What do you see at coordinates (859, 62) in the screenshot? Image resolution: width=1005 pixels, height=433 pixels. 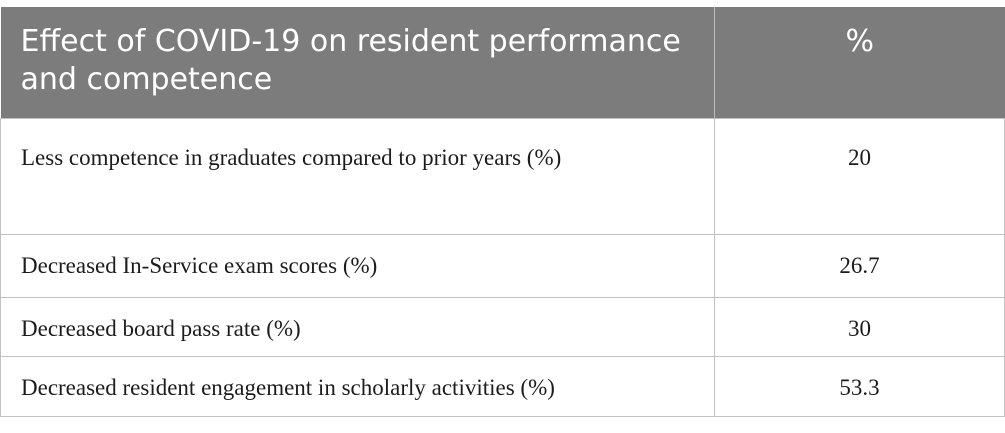 I see `header-percent: %` at bounding box center [859, 62].